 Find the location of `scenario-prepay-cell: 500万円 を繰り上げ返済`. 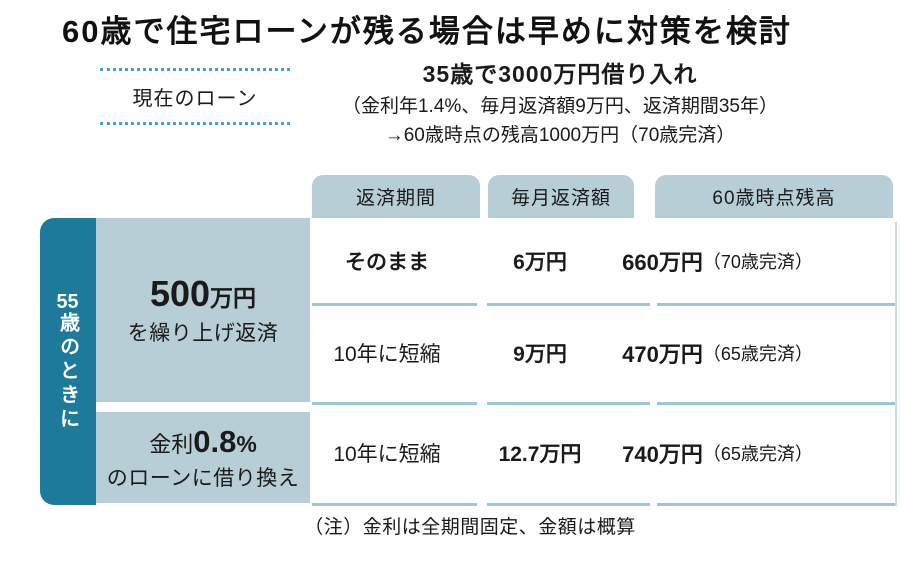

scenario-prepay-cell: 500万円 を繰り上げ返済 is located at coordinates (203, 310).